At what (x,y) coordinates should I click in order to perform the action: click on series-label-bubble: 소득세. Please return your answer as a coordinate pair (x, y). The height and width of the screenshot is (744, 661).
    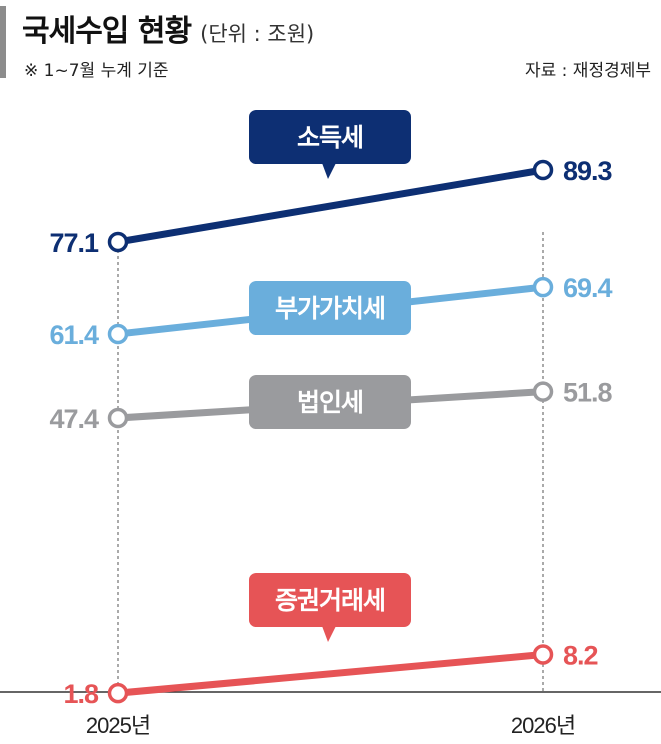
    Looking at the image, I should click on (330, 144).